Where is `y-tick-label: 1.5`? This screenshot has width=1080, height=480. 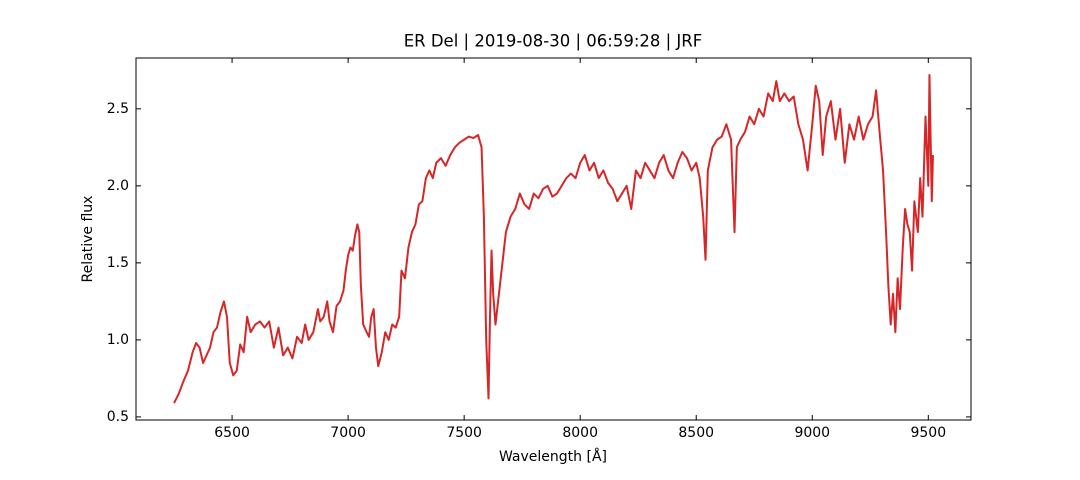 y-tick-label: 1.5 is located at coordinates (118, 263).